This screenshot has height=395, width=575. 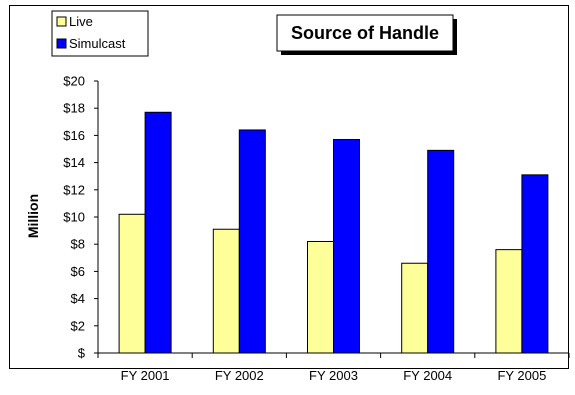 I want to click on y-tick-label: $20, so click(x=74, y=81).